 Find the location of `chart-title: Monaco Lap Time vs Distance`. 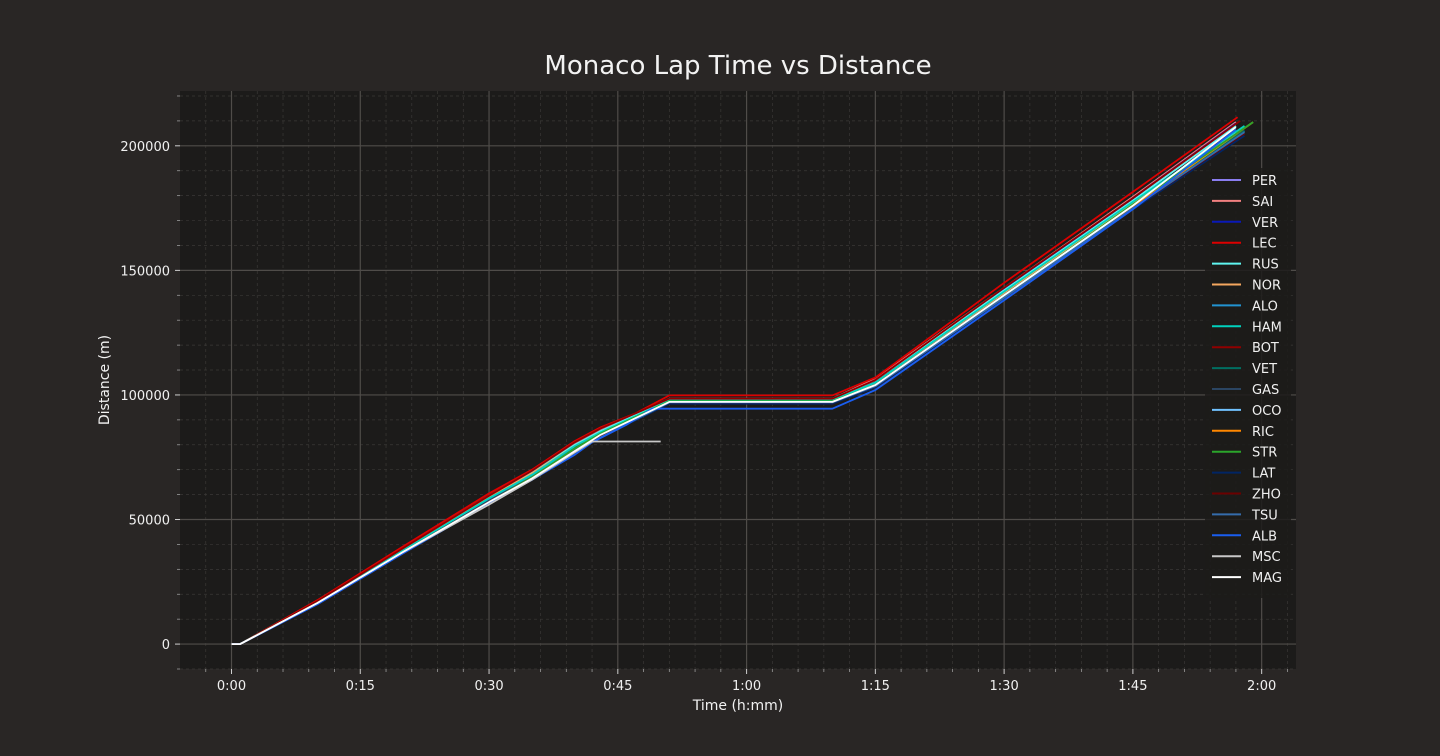

chart-title: Monaco Lap Time vs Distance is located at coordinates (737, 66).